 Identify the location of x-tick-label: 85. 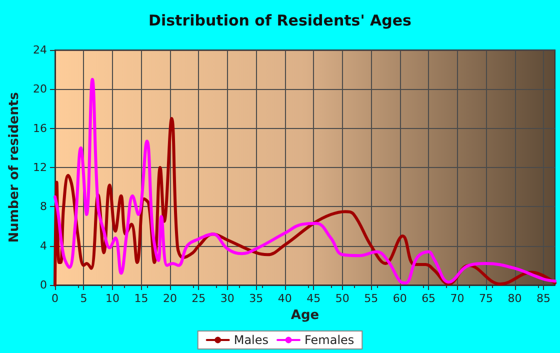
(543, 298).